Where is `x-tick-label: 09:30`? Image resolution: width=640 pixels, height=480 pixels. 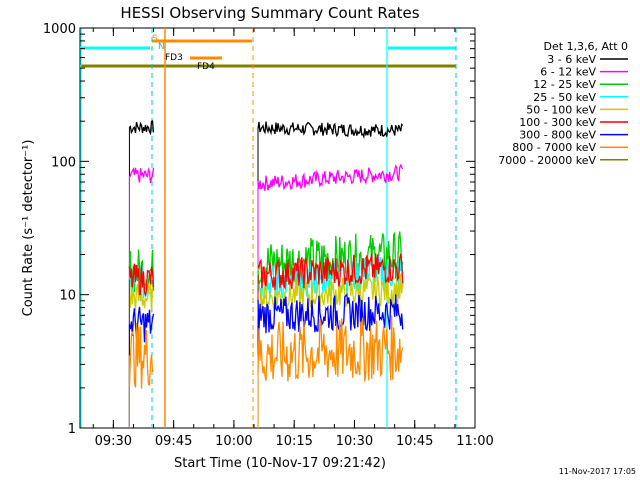 x-tick-label: 09:30 is located at coordinates (113, 441).